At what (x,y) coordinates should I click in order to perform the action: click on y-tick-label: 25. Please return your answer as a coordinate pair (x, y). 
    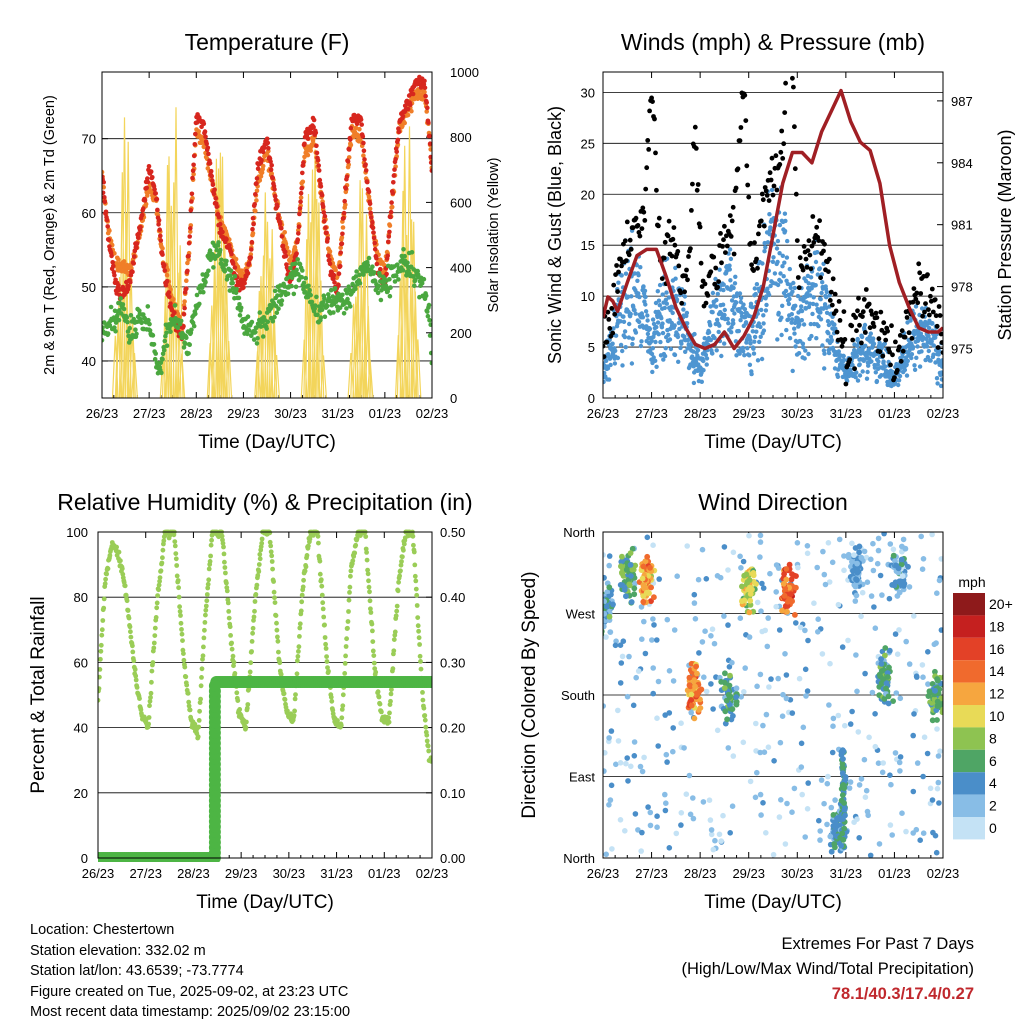
    Looking at the image, I should click on (588, 143).